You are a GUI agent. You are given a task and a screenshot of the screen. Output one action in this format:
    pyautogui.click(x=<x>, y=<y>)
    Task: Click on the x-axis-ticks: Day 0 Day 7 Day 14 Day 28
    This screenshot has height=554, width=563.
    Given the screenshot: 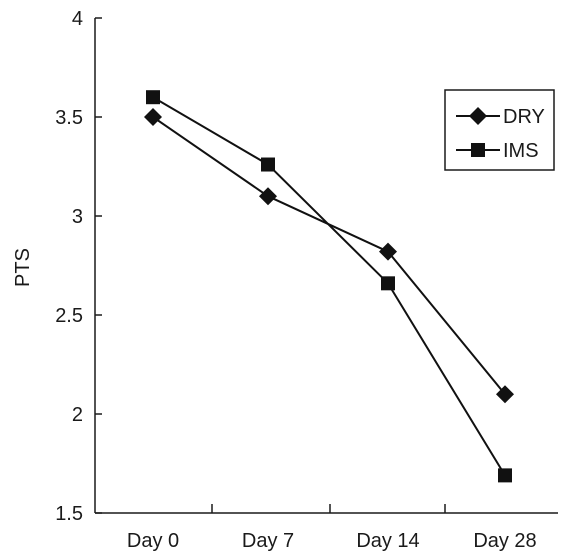 What is the action you would take?
    pyautogui.click(x=332, y=528)
    